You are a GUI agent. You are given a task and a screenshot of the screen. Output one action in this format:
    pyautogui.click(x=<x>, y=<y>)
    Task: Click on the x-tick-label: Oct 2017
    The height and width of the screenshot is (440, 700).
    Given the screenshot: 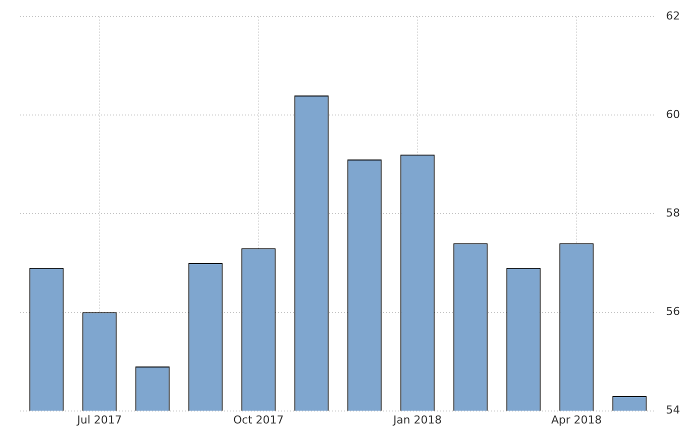 What is the action you would take?
    pyautogui.click(x=258, y=419)
    